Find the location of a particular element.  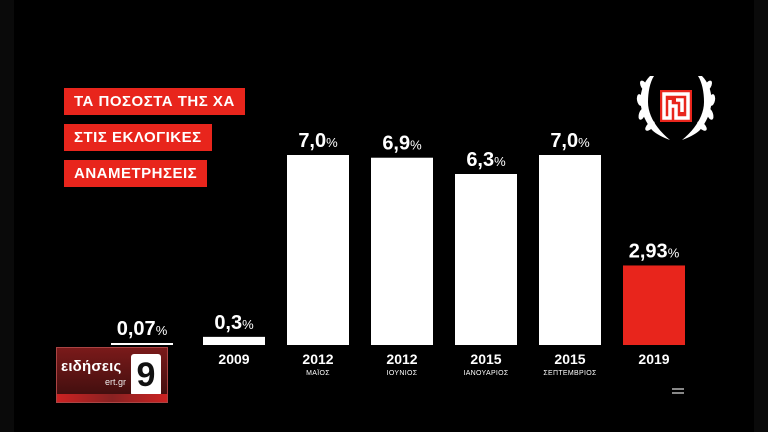

sub-label-3: ΙΟΥΝΙΟΣ is located at coordinates (402, 373).